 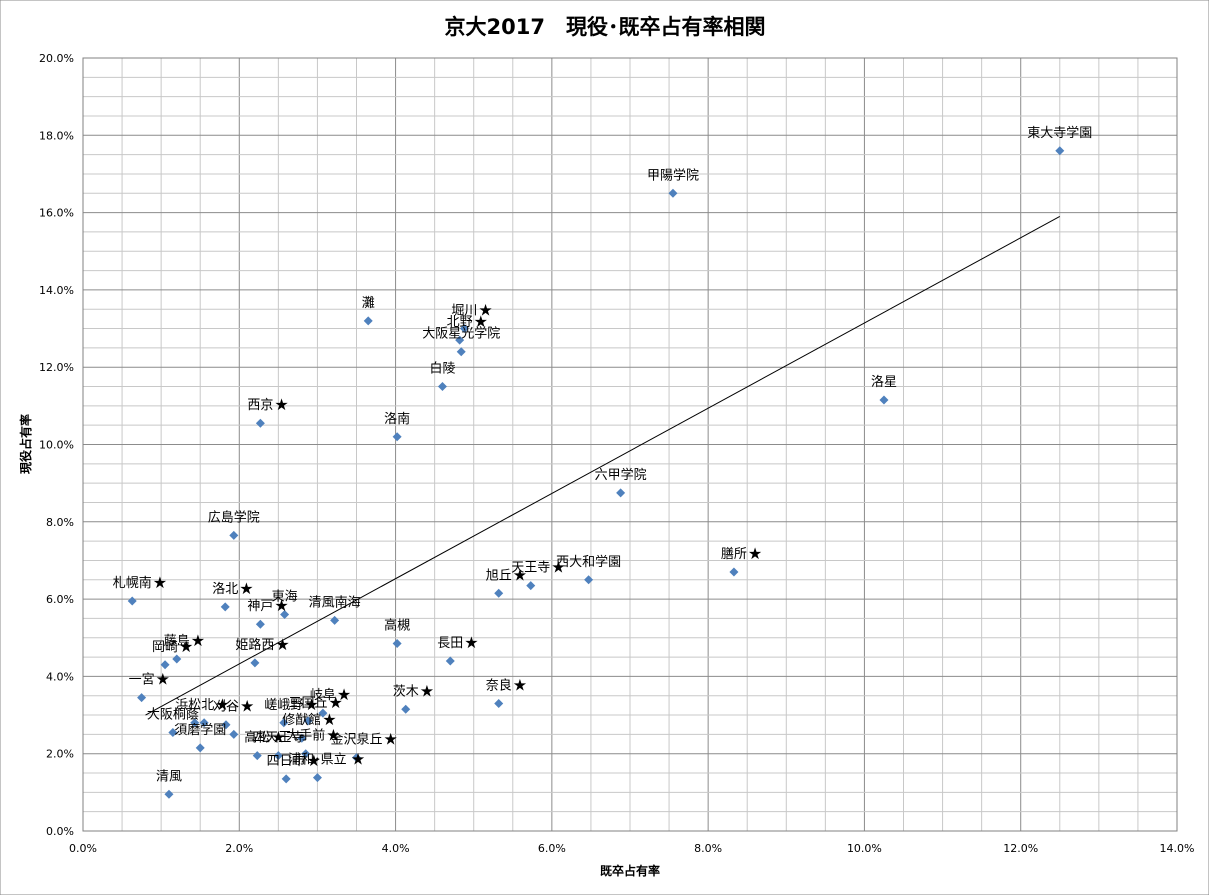 What do you see at coordinates (588, 562) in the screenshot?
I see `data-label: 西大和学園` at bounding box center [588, 562].